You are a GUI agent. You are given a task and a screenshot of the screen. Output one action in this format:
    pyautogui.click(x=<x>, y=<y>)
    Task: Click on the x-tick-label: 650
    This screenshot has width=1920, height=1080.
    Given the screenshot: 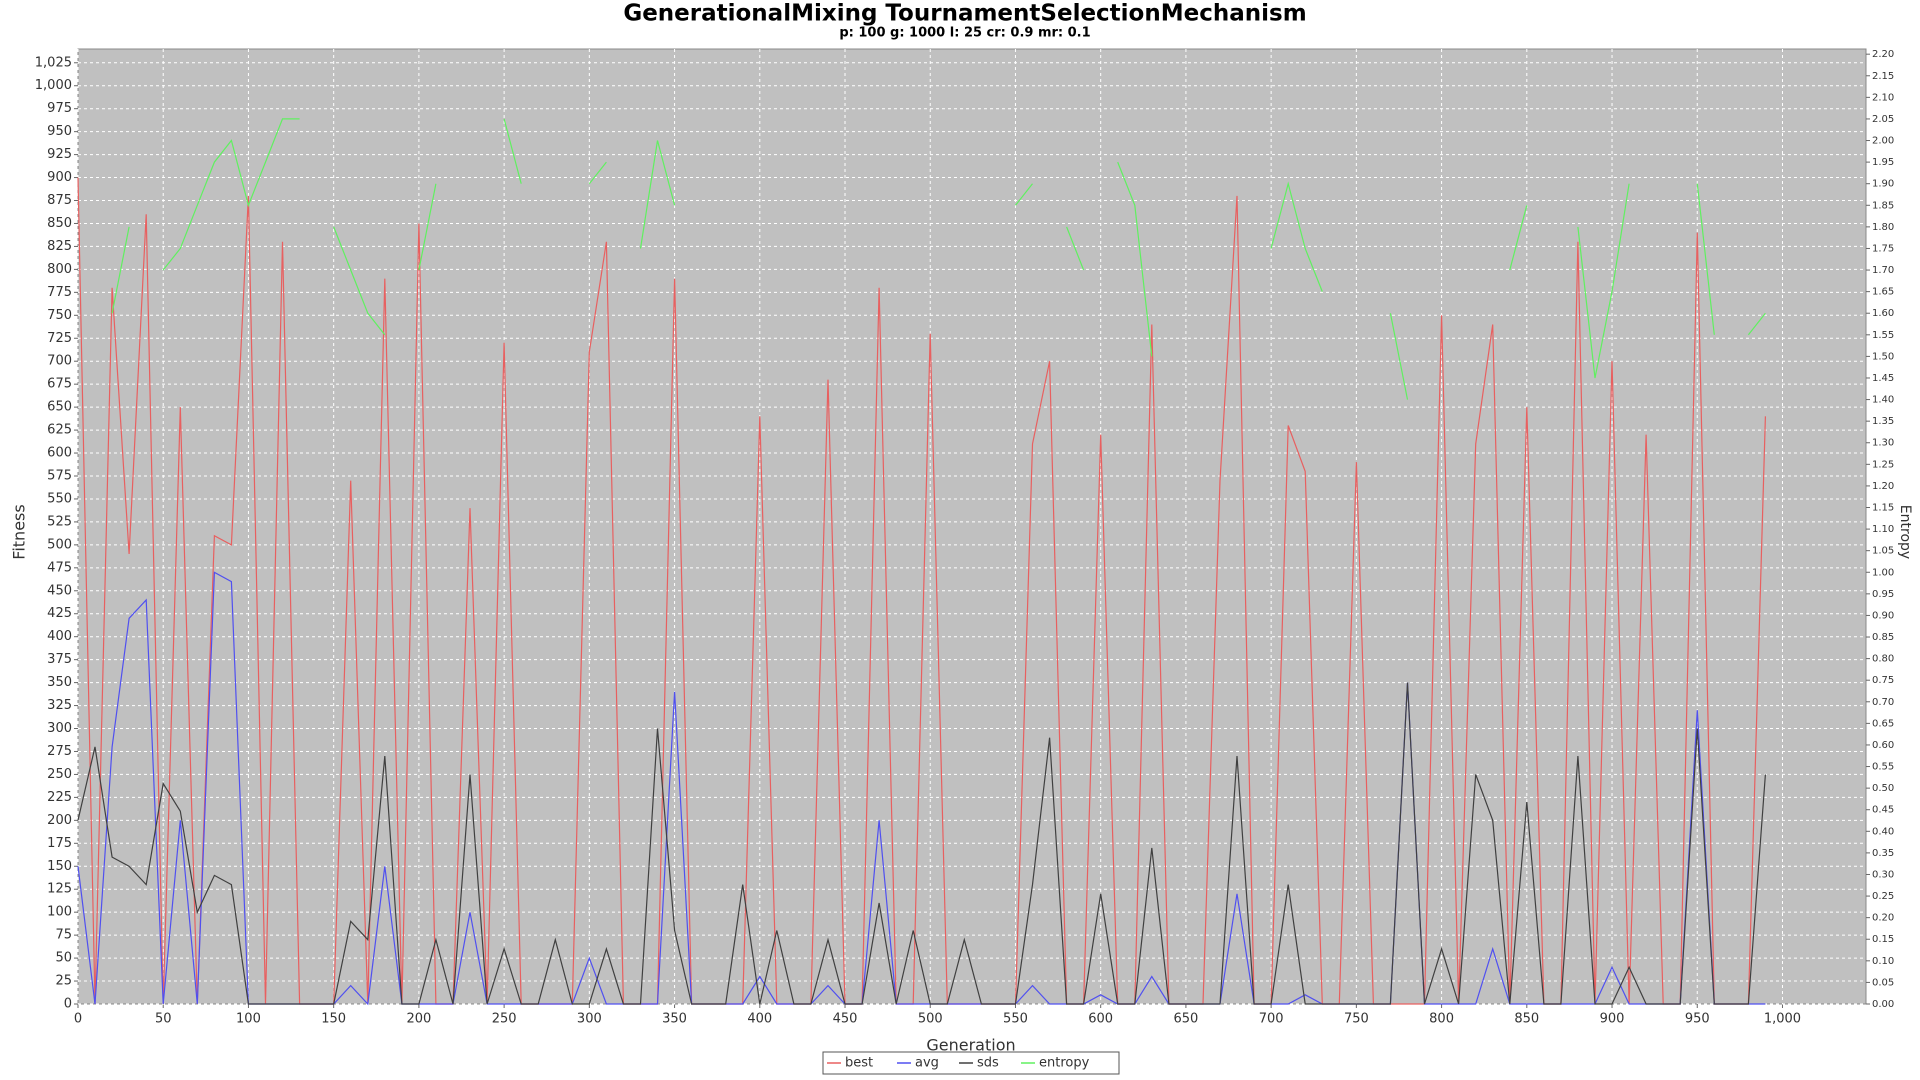 What is the action you would take?
    pyautogui.click(x=1185, y=1019)
    